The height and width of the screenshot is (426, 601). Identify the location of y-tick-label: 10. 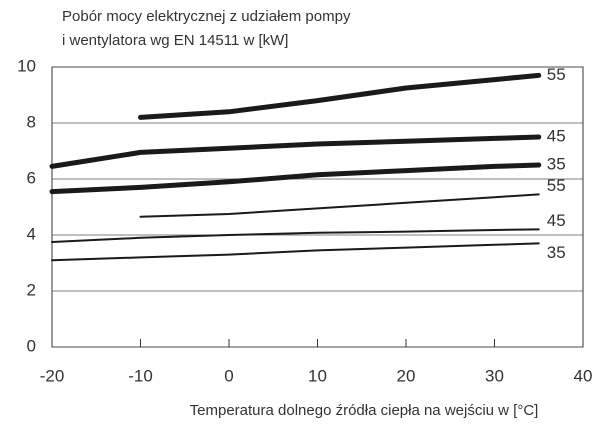
(26, 65).